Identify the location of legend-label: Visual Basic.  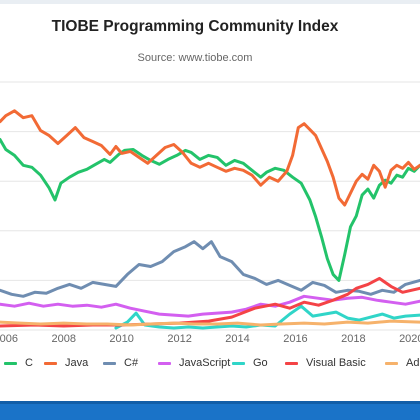
(336, 363).